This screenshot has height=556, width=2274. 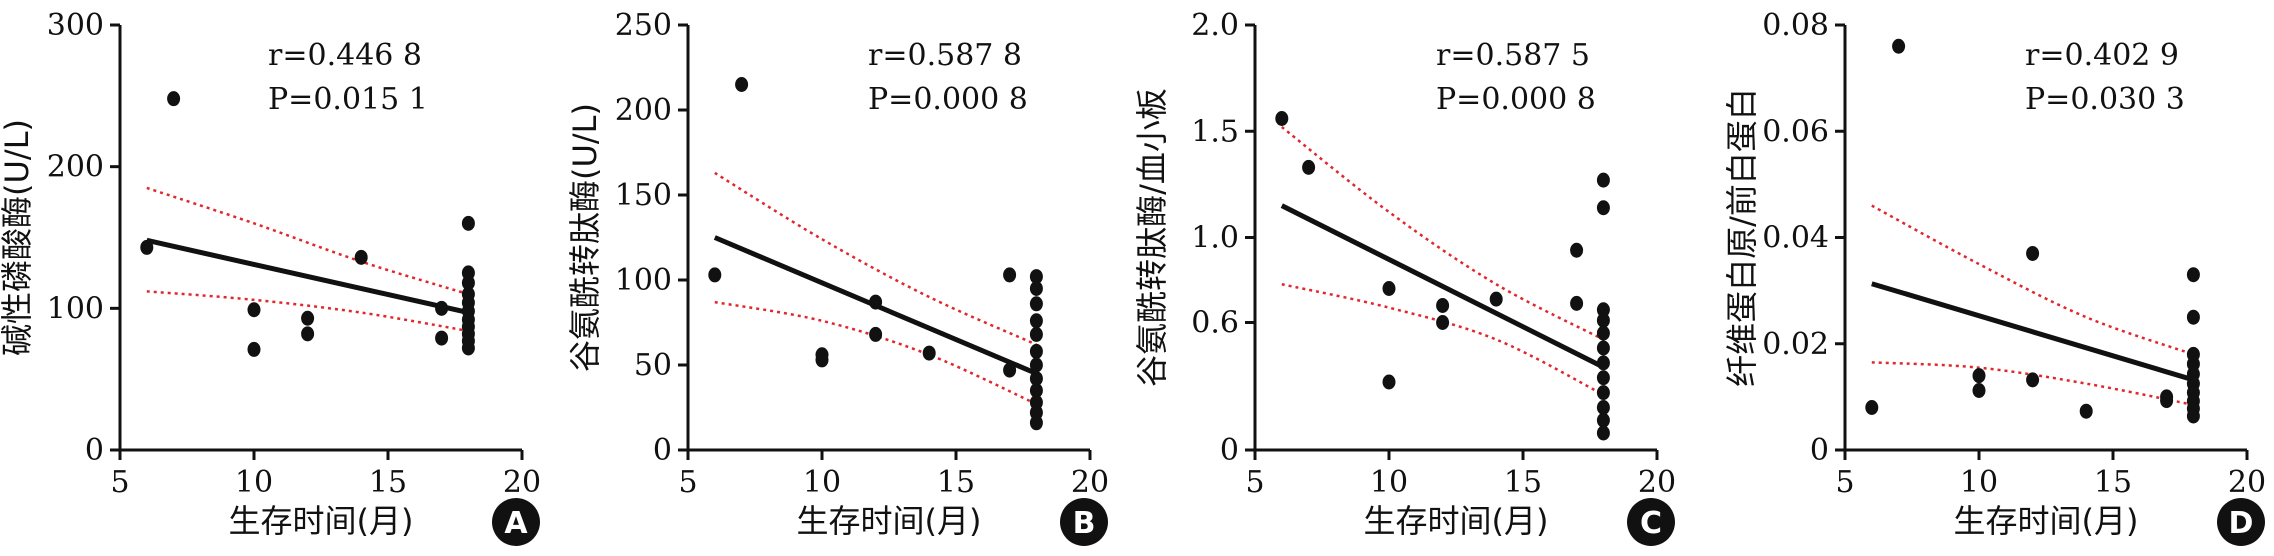 I want to click on y-tick-label: 1.5, so click(x=1215, y=131).